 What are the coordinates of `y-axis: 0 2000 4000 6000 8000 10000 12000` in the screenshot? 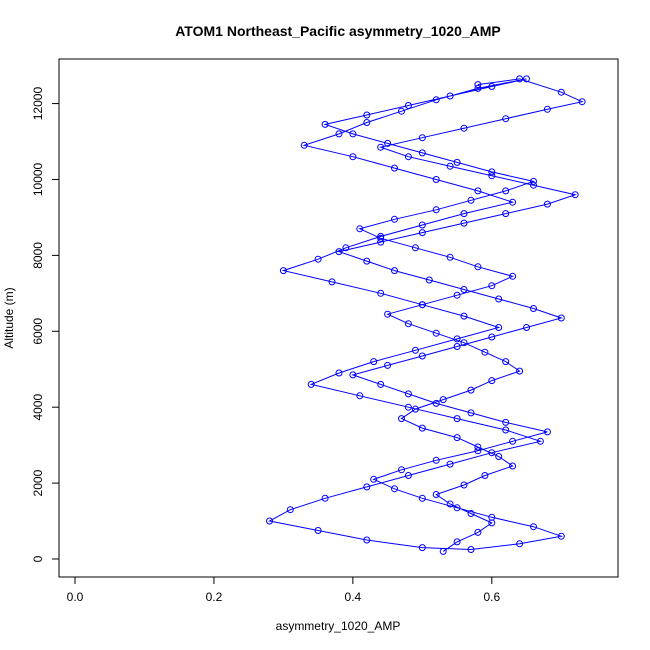 It's located at (45, 324).